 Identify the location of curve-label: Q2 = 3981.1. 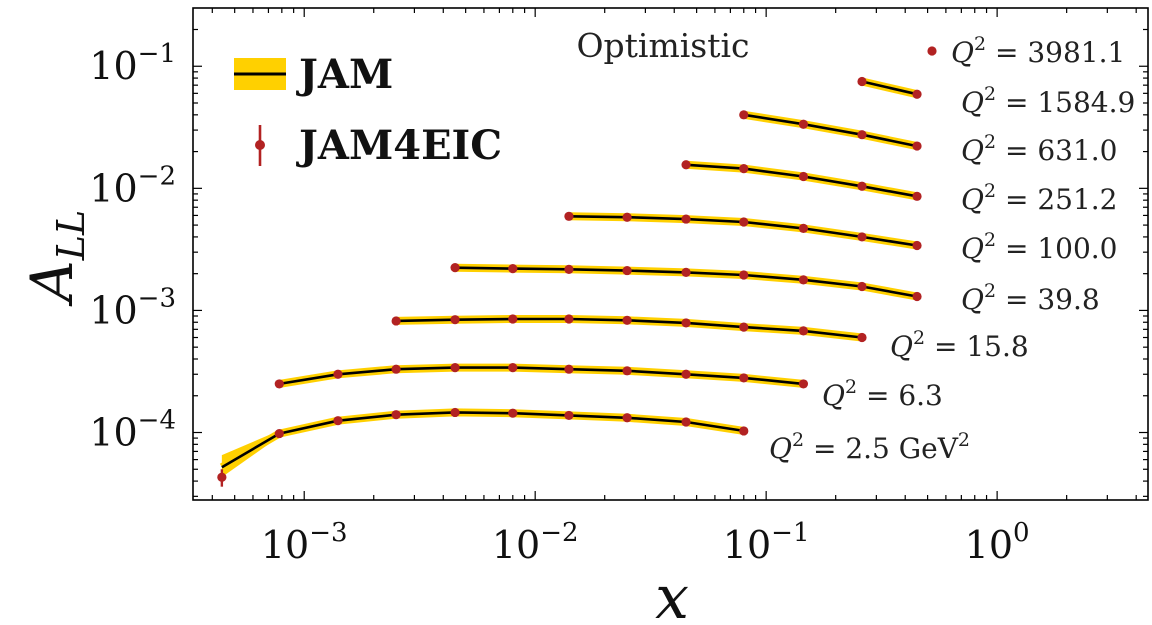
(1038, 51).